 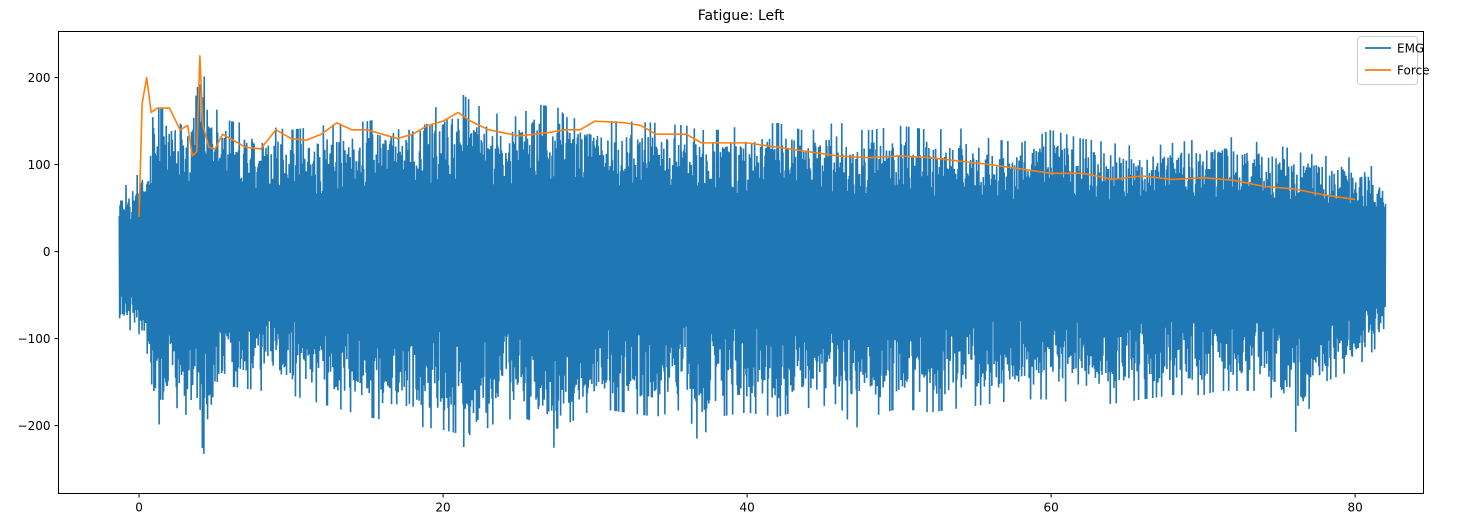 What do you see at coordinates (39, 165) in the screenshot?
I see `y-tick-label: 100` at bounding box center [39, 165].